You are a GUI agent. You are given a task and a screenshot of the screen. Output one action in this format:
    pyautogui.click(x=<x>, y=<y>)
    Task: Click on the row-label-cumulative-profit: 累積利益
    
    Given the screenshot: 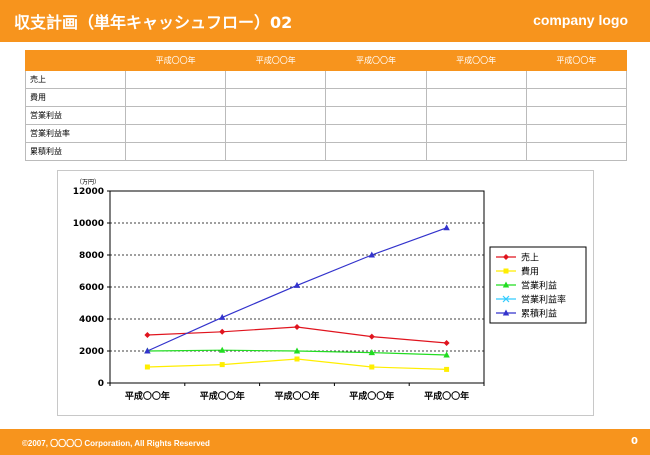 What is the action you would take?
    pyautogui.click(x=75, y=151)
    